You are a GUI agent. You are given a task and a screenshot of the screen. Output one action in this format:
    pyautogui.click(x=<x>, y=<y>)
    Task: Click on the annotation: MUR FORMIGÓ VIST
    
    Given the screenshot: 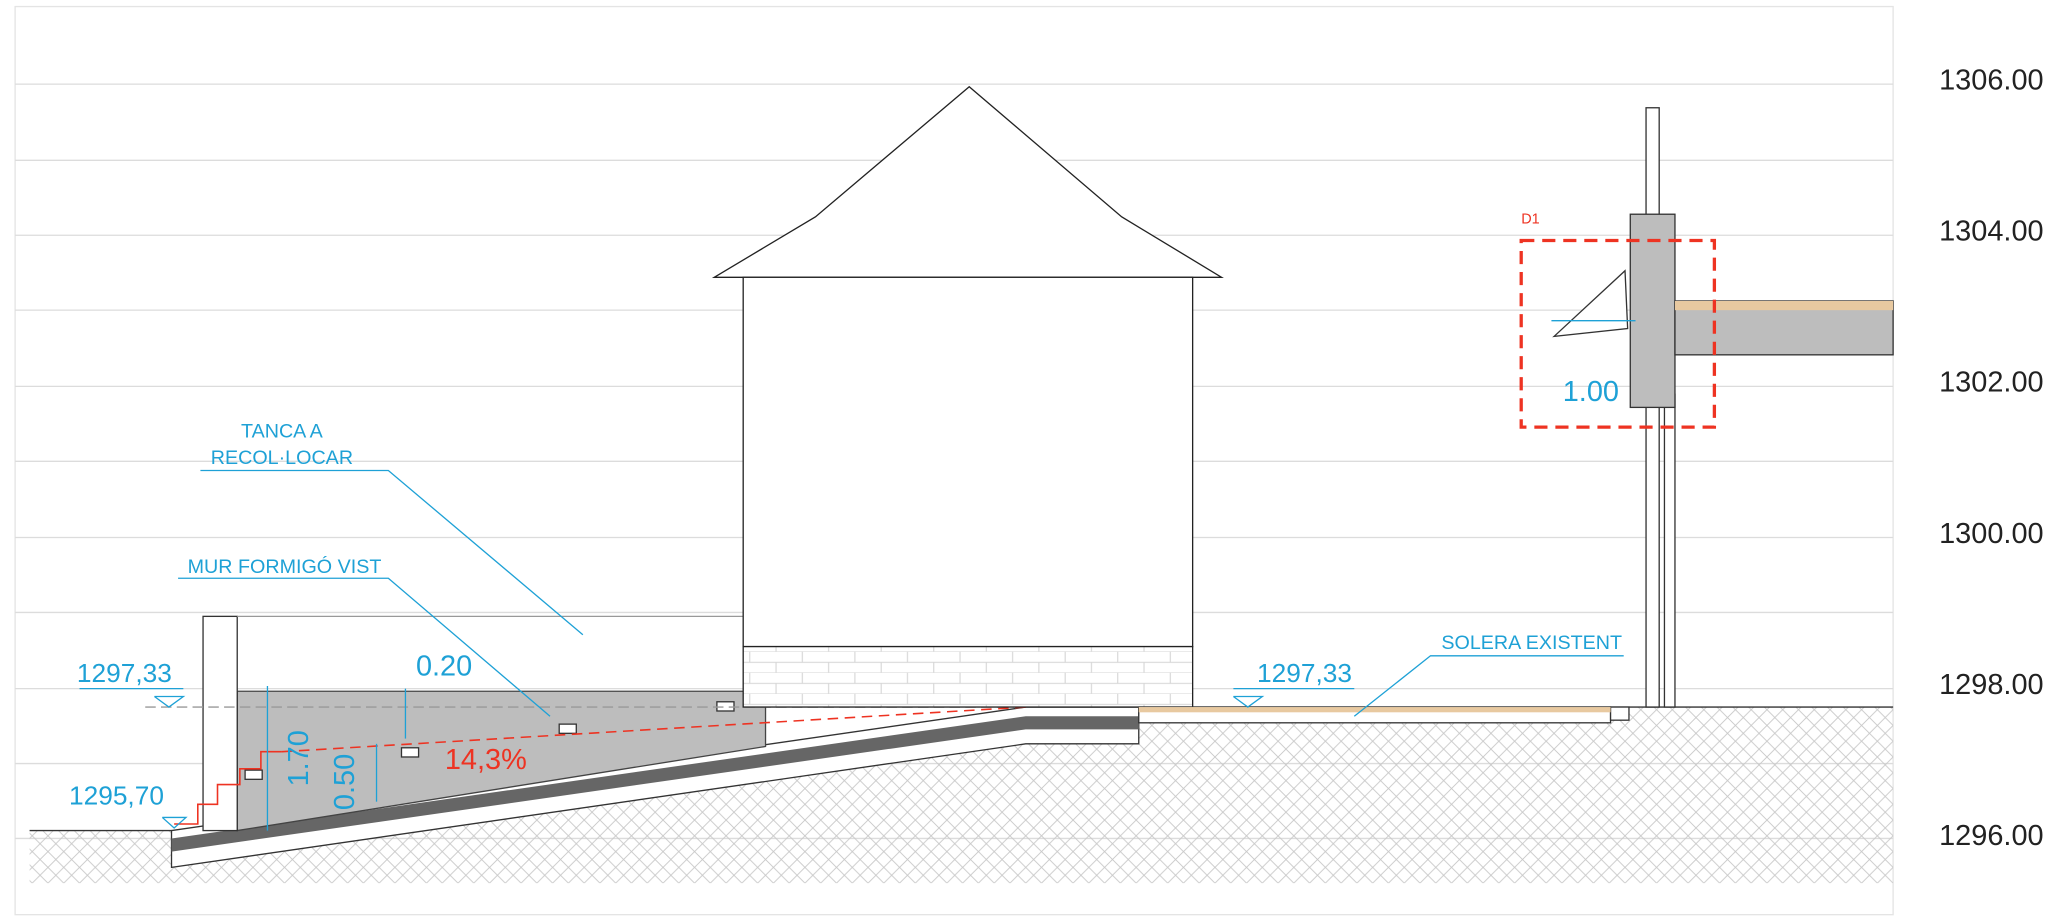 What is the action you would take?
    pyautogui.click(x=285, y=566)
    